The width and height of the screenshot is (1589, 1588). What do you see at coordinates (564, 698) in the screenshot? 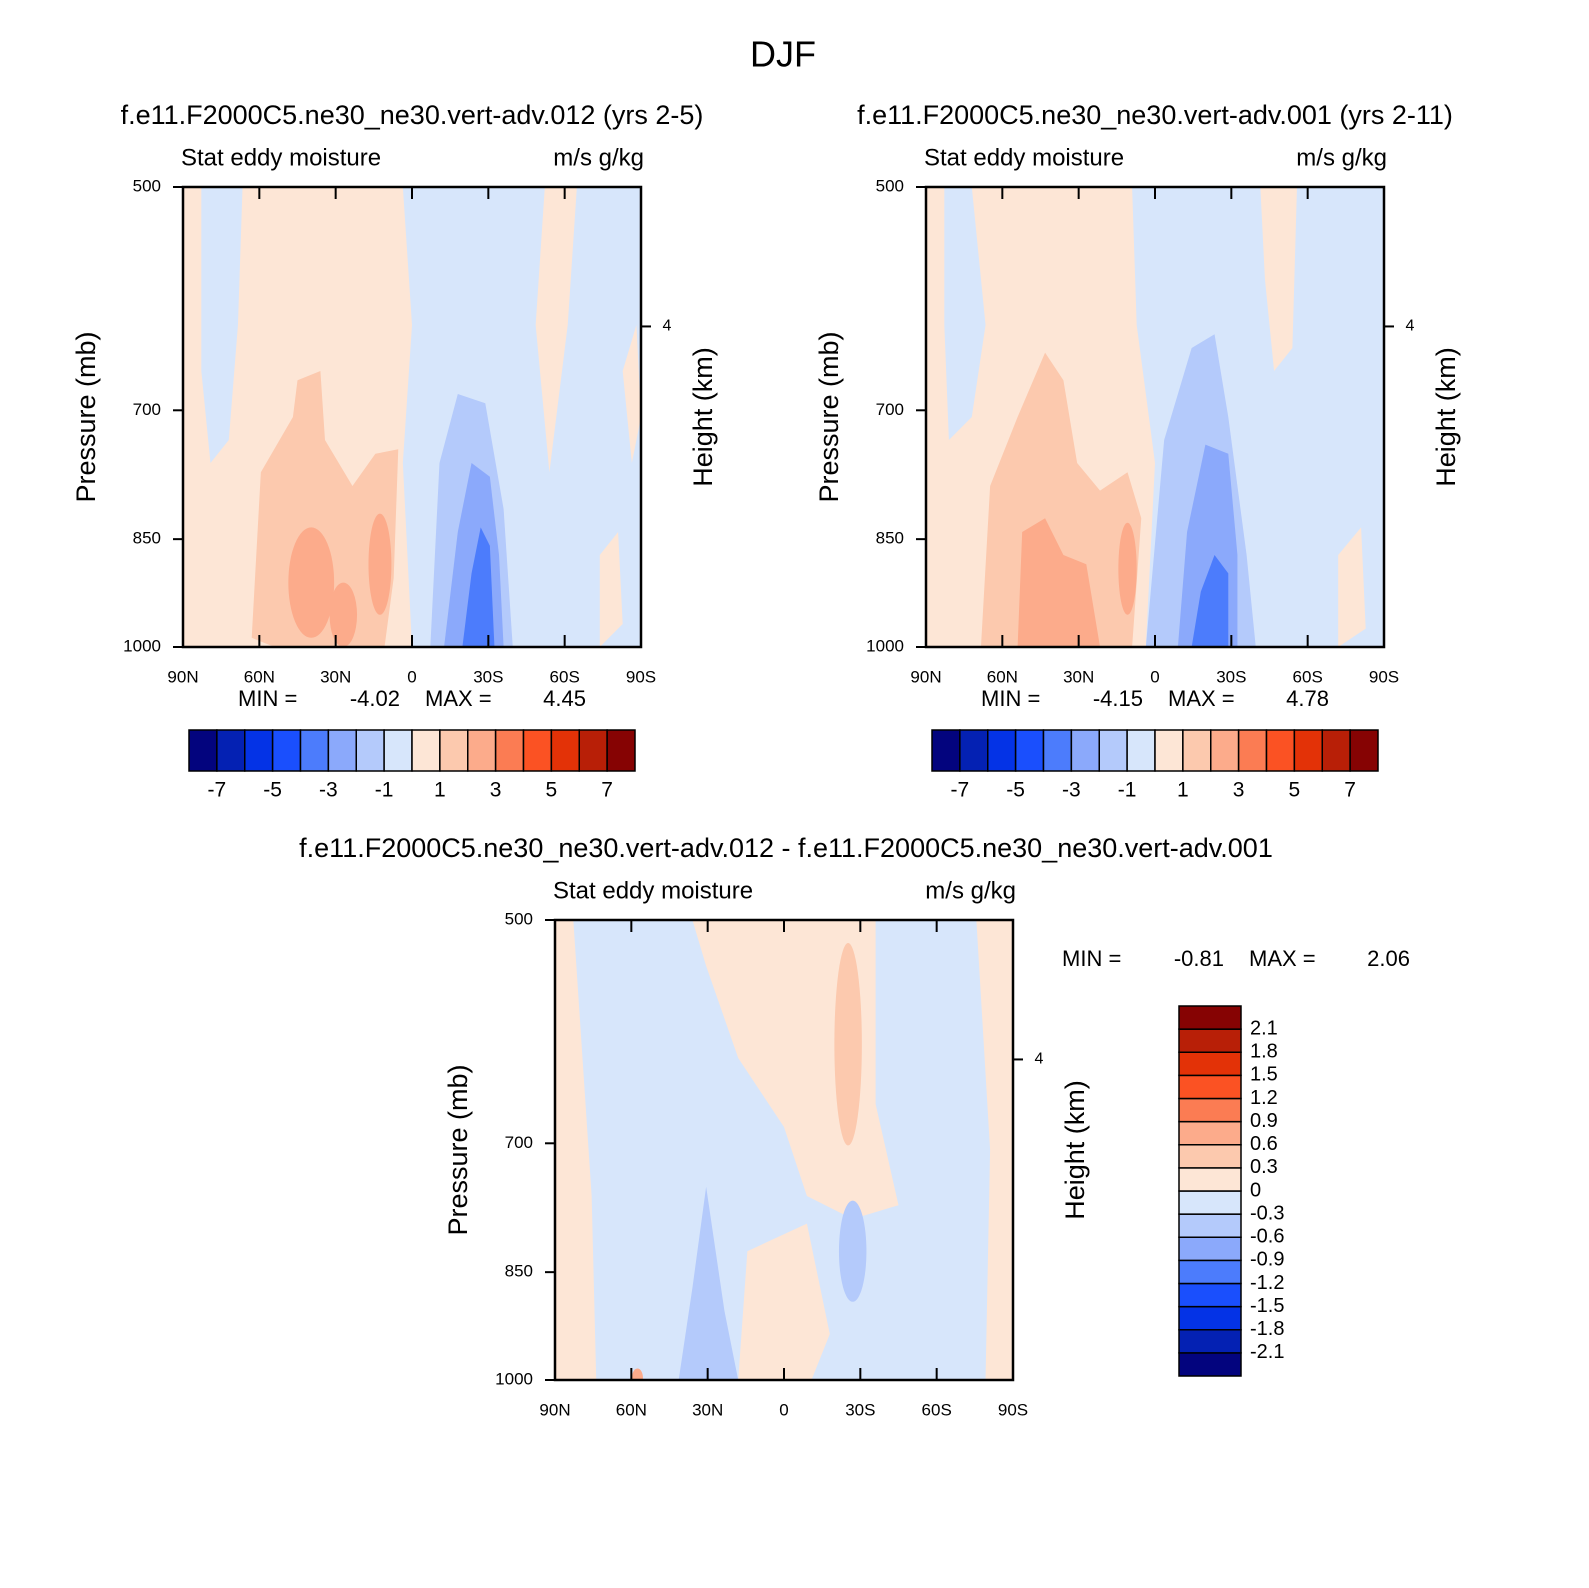
I see `max-value: 4.45` at bounding box center [564, 698].